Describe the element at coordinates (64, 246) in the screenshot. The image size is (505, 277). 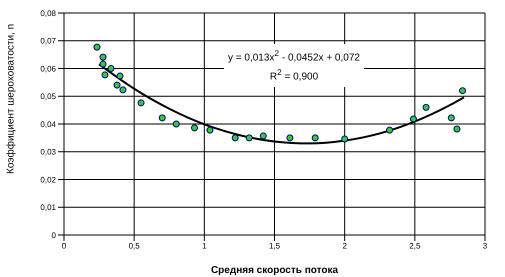
I see `x-tick-label: 0` at that location.